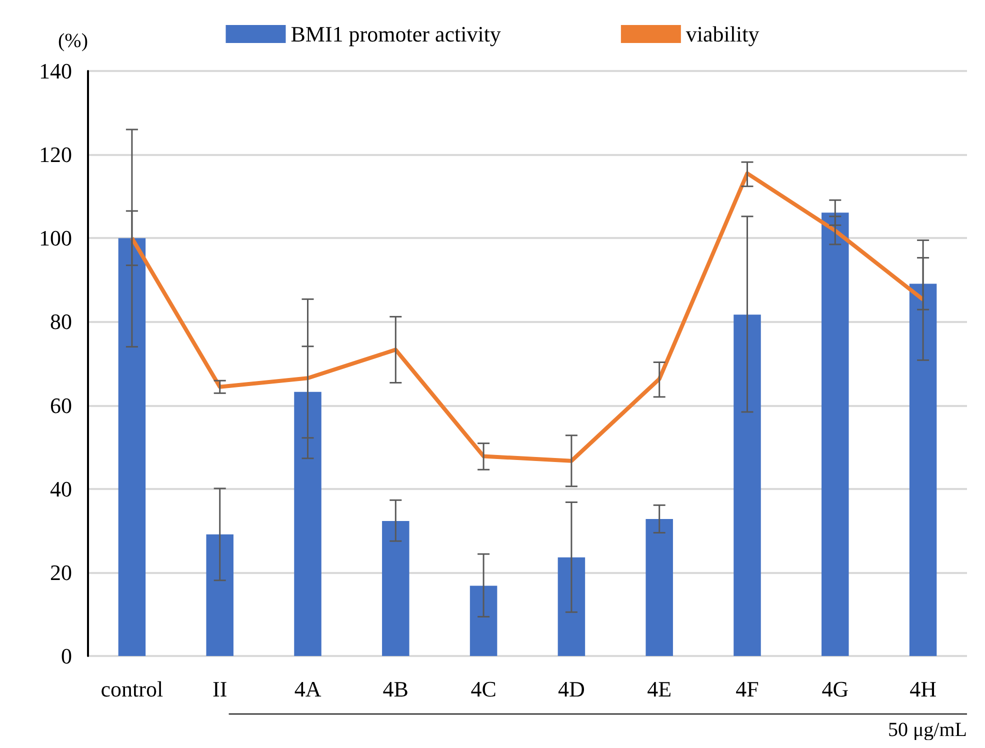 The height and width of the screenshot is (748, 985). Describe the element at coordinates (61, 572) in the screenshot. I see `y-tick-label: 20` at that location.